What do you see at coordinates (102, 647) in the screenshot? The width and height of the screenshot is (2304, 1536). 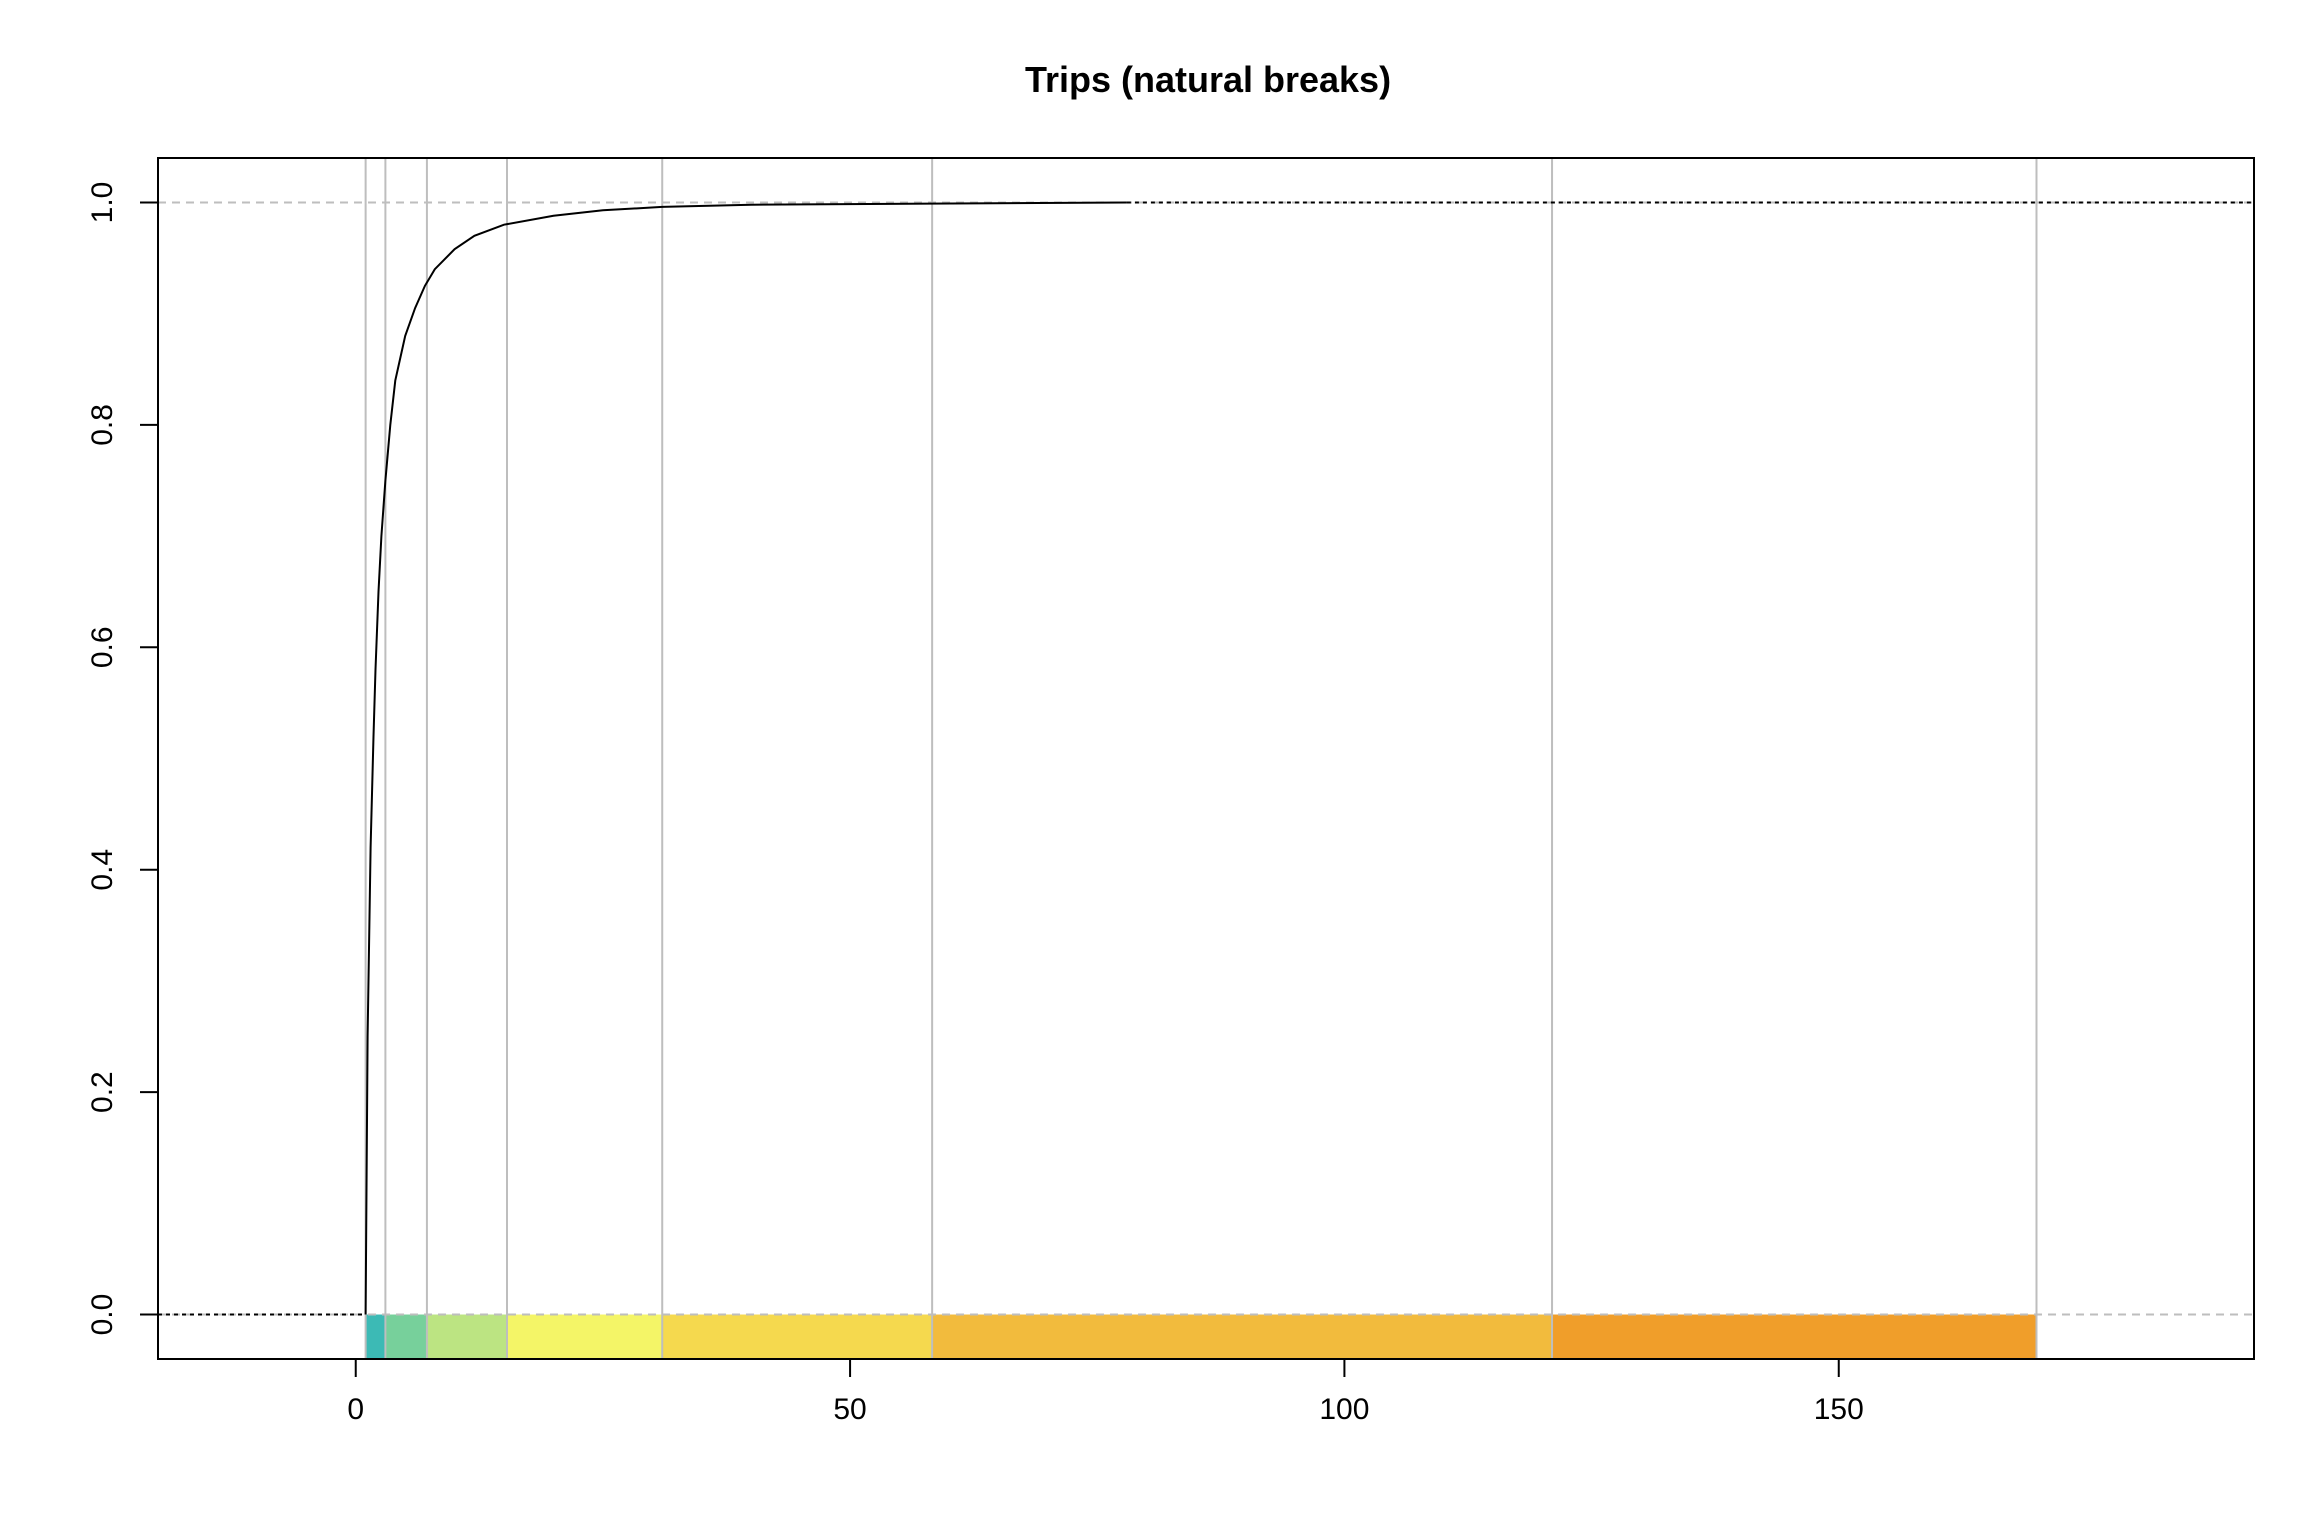 I see `y-tick-label: 0.6` at bounding box center [102, 647].